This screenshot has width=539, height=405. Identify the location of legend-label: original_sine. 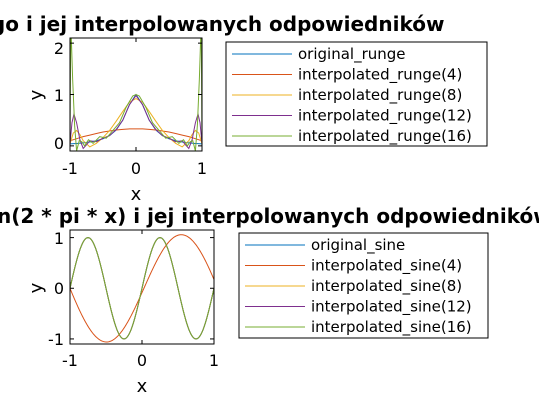
(358, 245).